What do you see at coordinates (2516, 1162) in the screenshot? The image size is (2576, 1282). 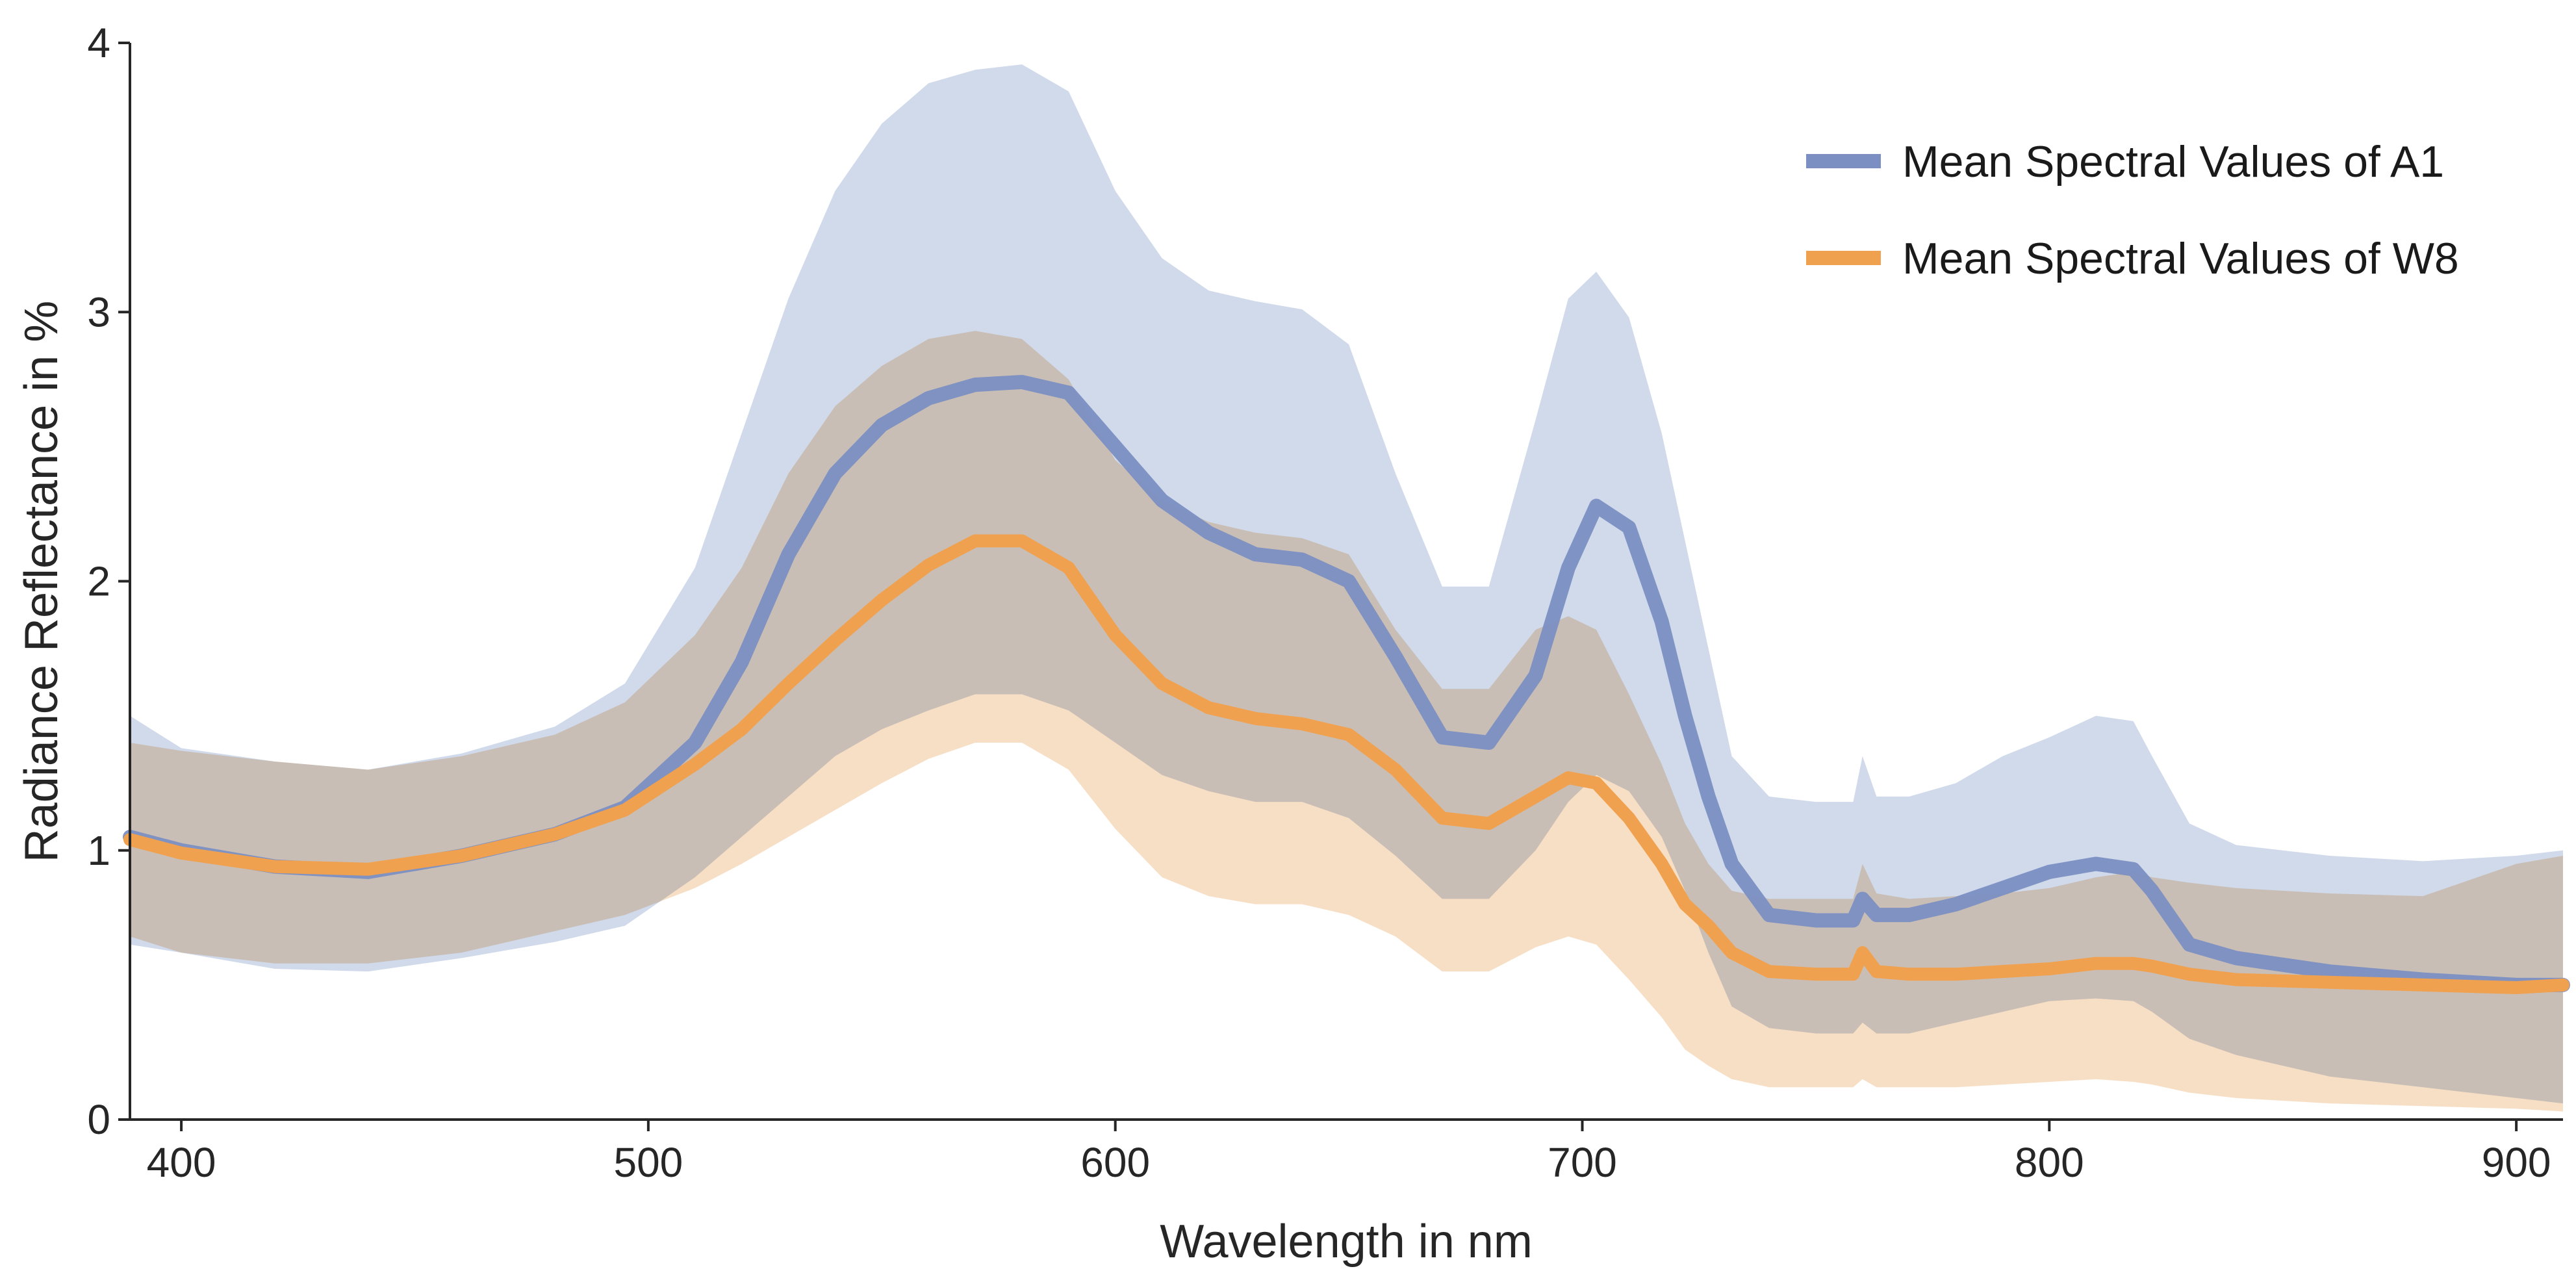 I see `x-tick-label: 900` at bounding box center [2516, 1162].